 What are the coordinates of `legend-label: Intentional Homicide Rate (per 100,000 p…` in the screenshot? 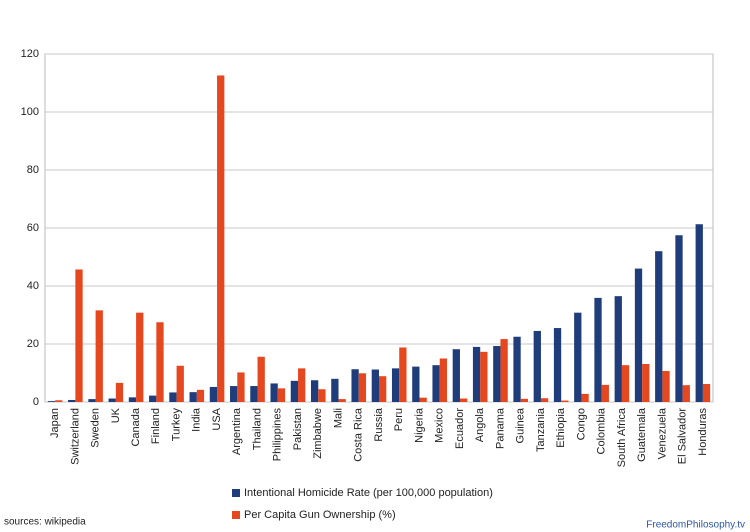 It's located at (368, 493).